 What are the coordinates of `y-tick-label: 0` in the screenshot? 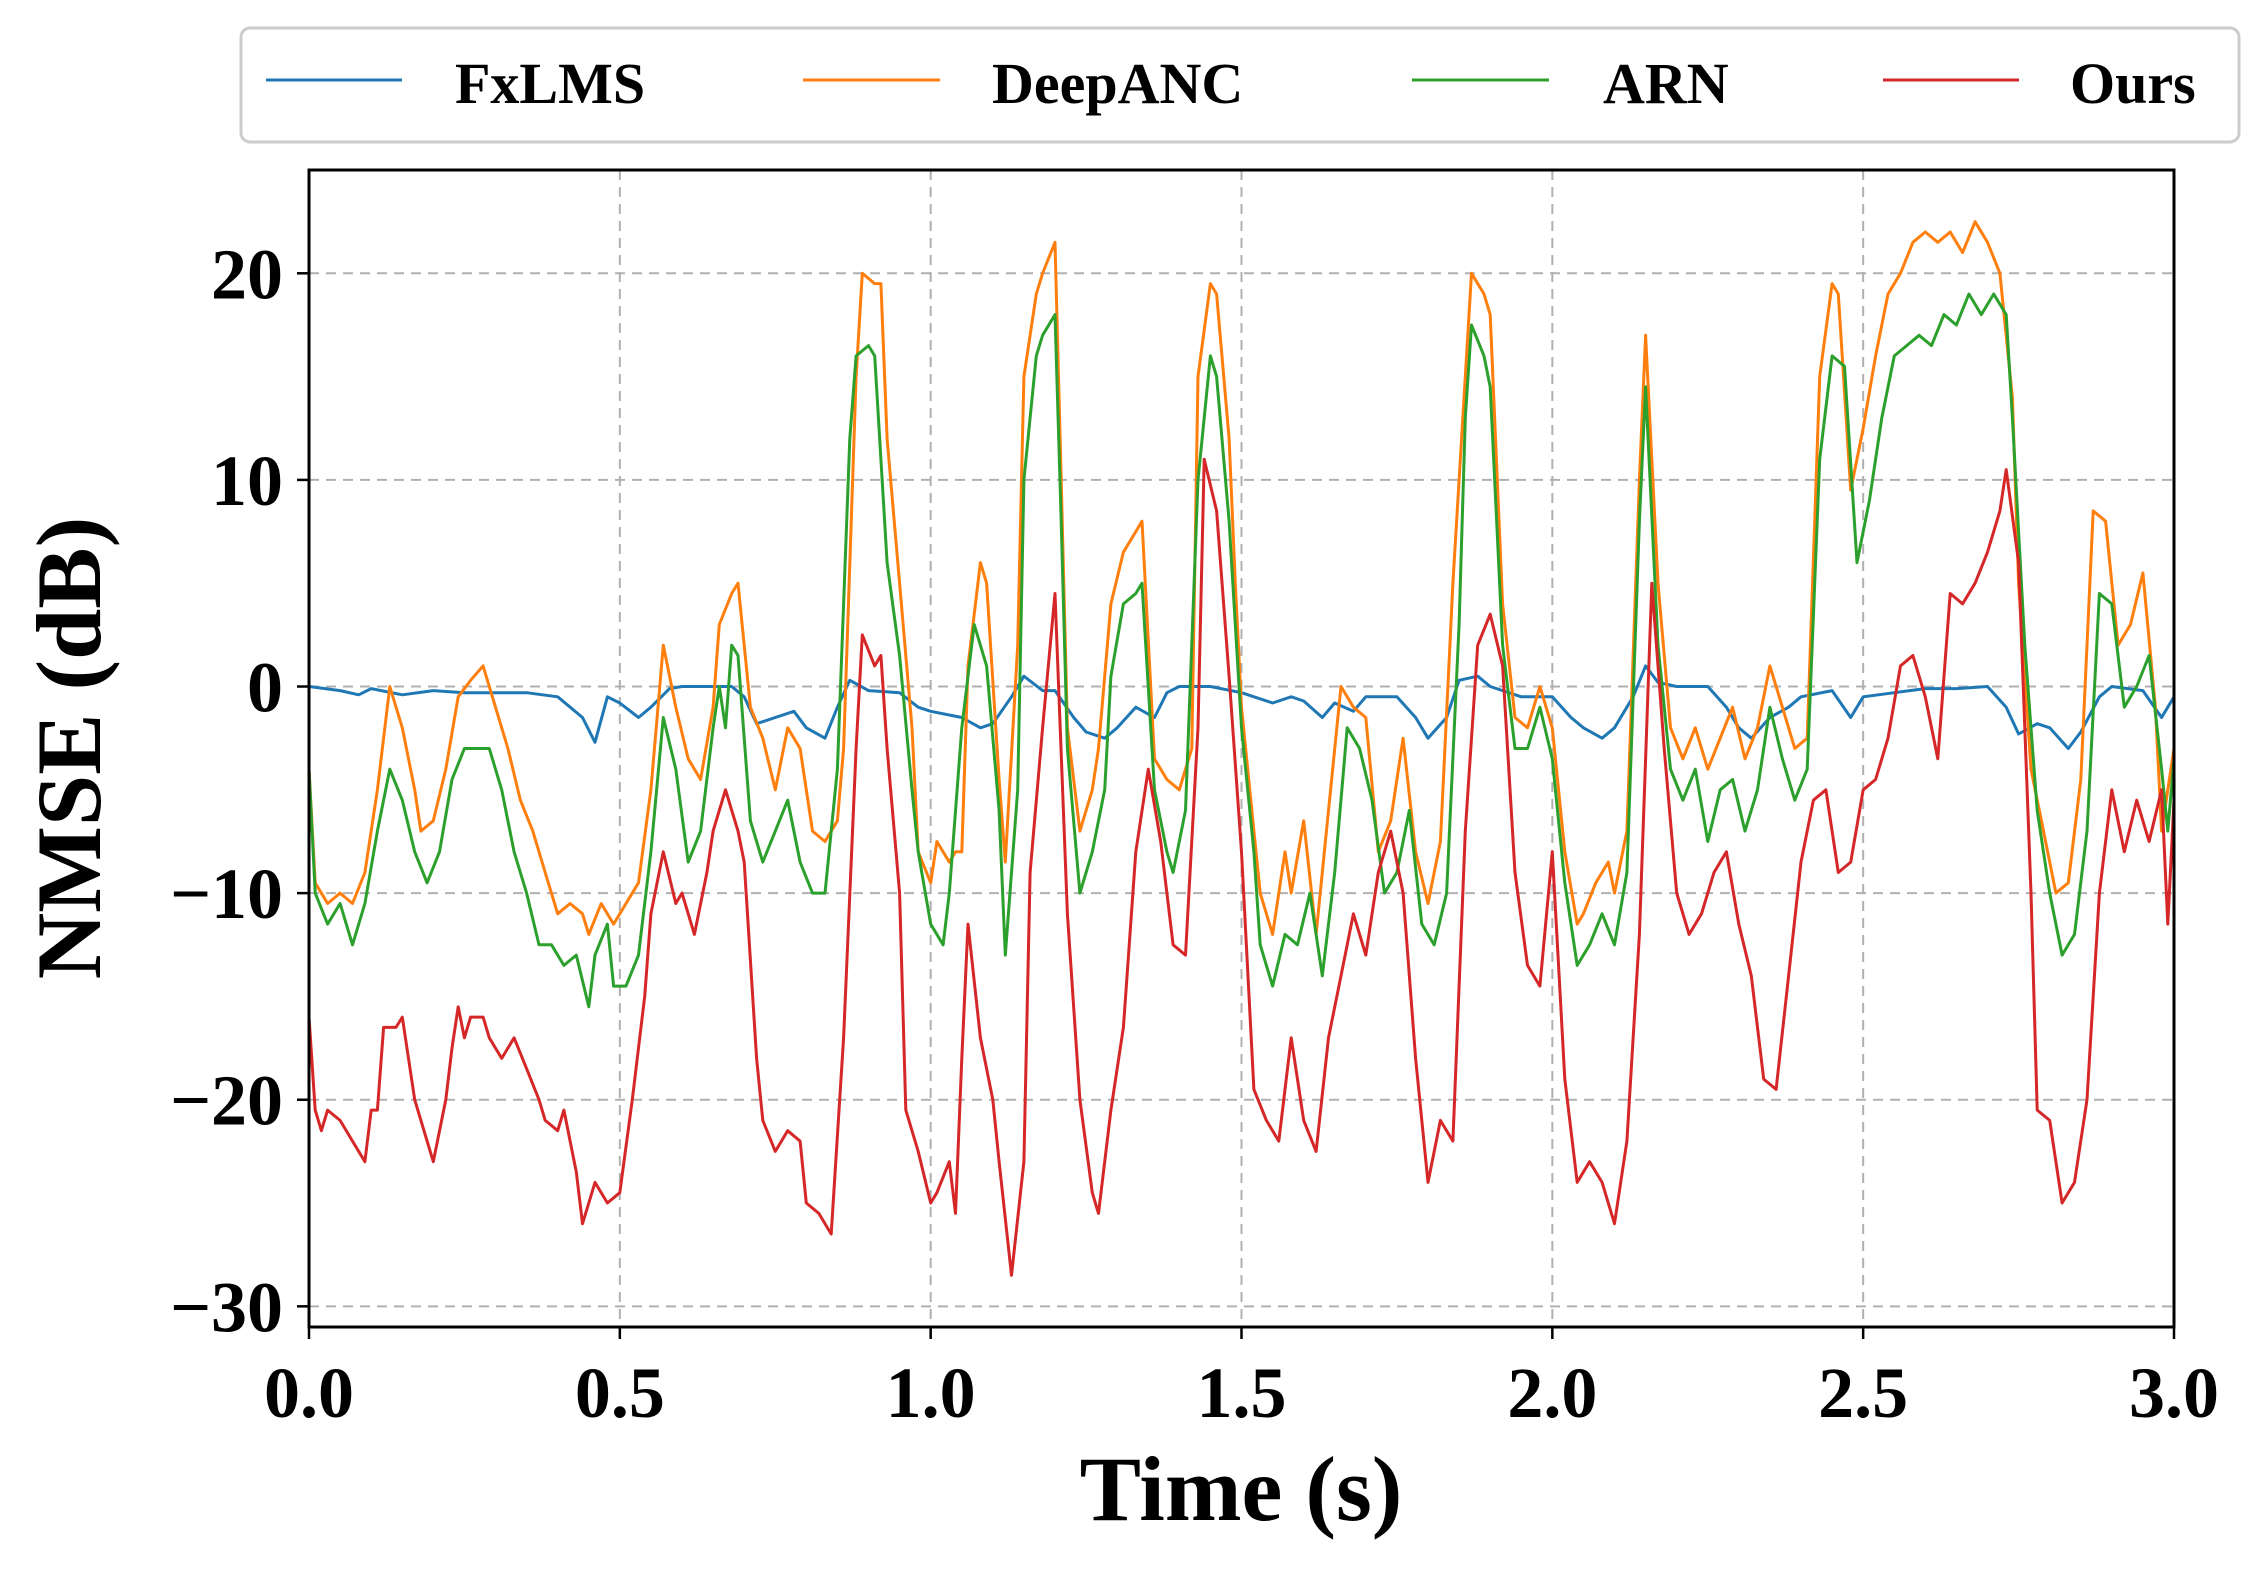 It's located at (265, 688).